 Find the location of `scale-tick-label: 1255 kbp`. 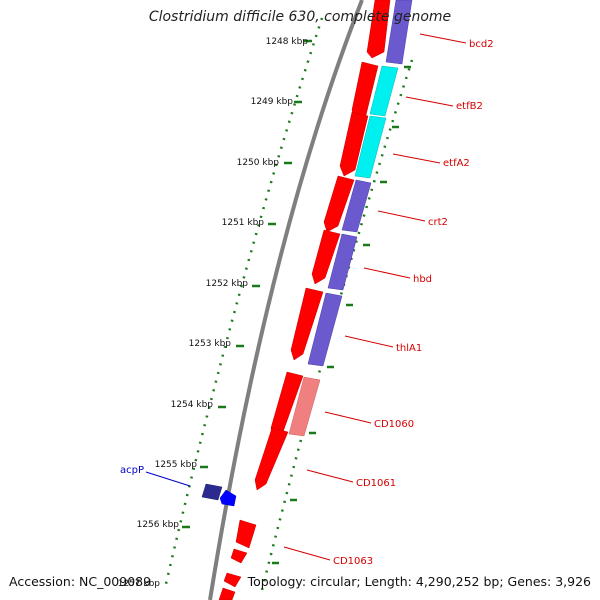

scale-tick-label: 1255 kbp is located at coordinates (176, 465).